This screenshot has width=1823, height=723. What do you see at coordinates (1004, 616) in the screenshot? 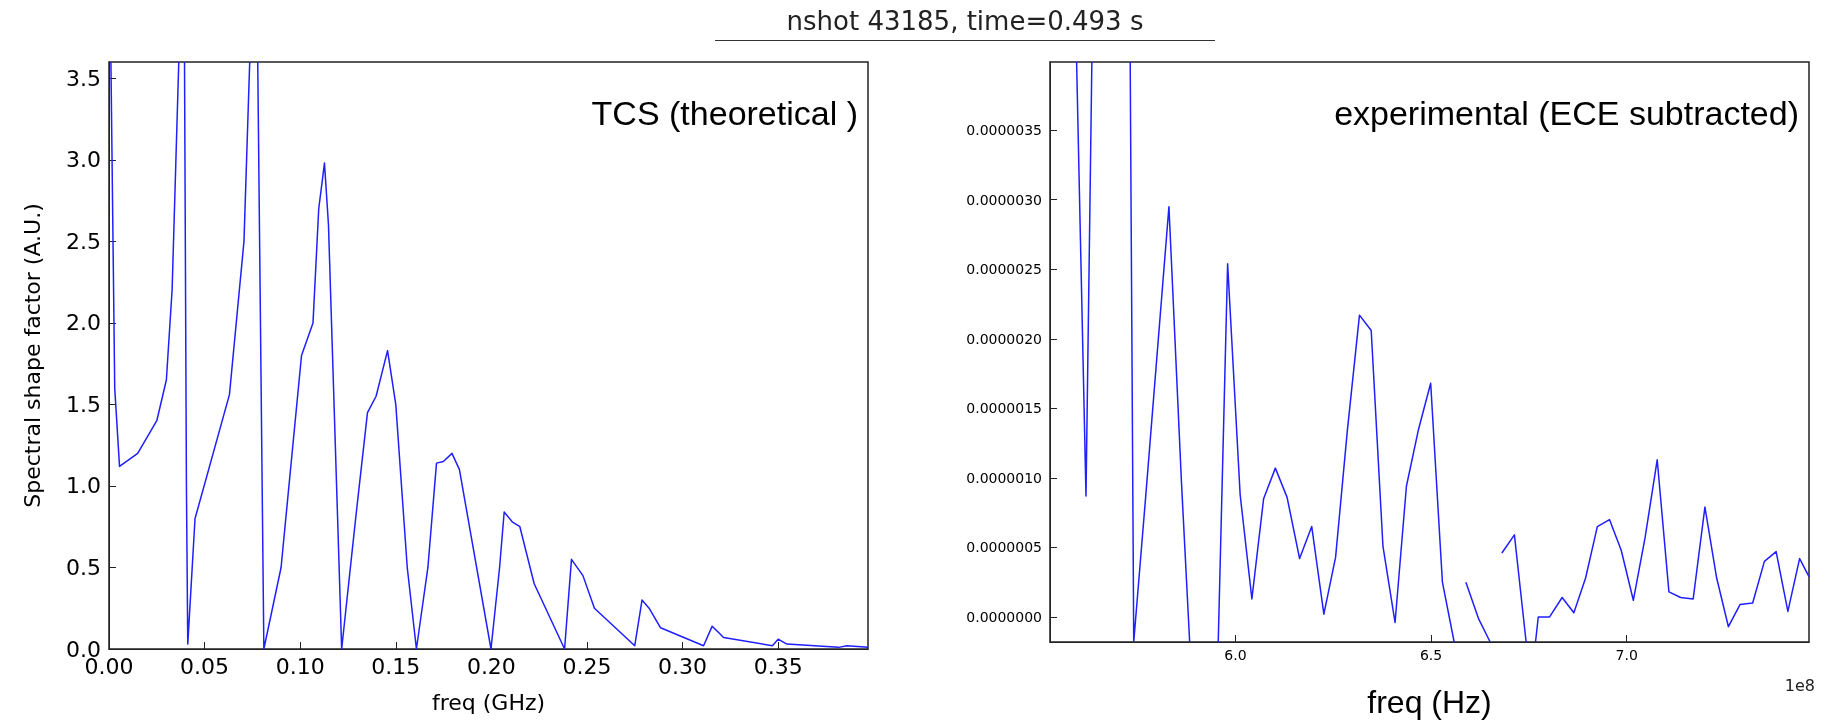
I see `y-tick-label: 0.0000000` at bounding box center [1004, 616].